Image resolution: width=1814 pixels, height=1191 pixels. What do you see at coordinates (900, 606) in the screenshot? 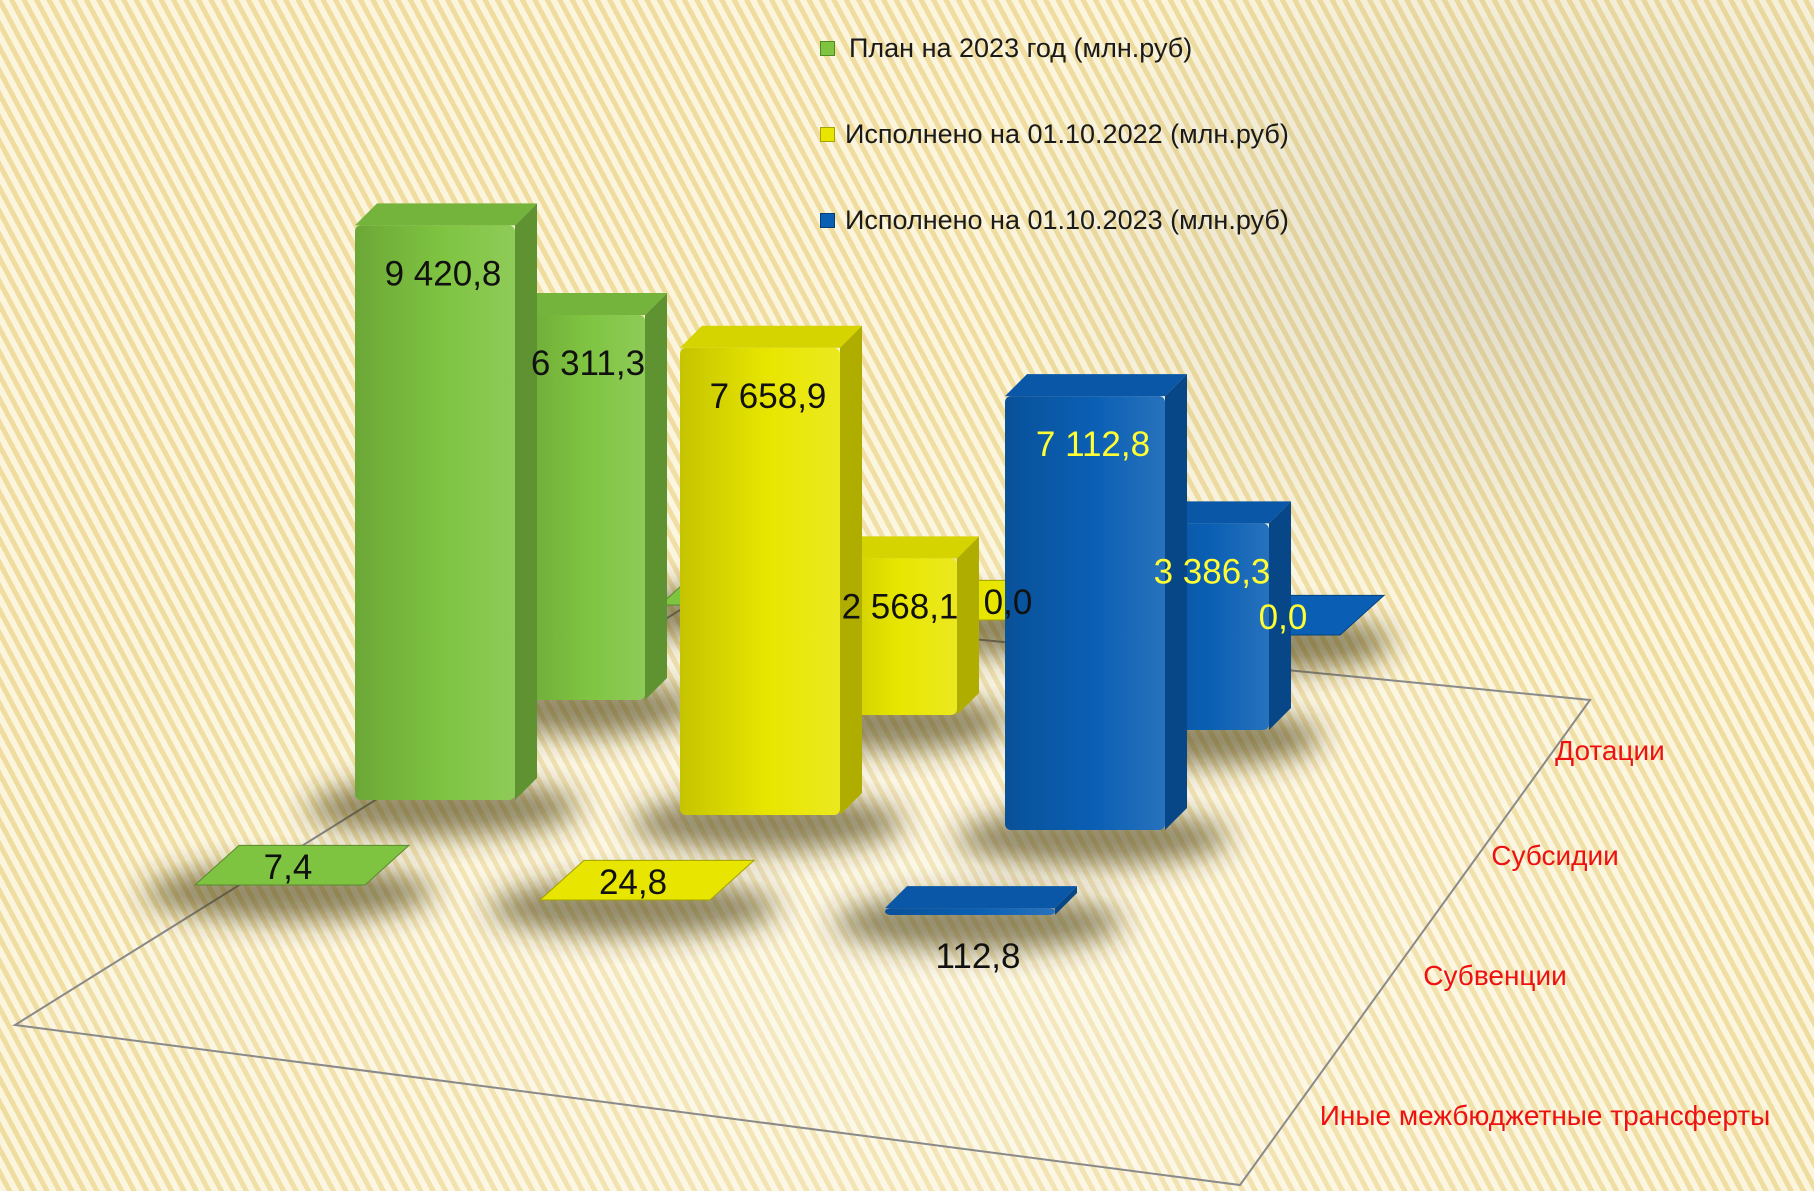
I see `value-label: 2 568,1` at bounding box center [900, 606].